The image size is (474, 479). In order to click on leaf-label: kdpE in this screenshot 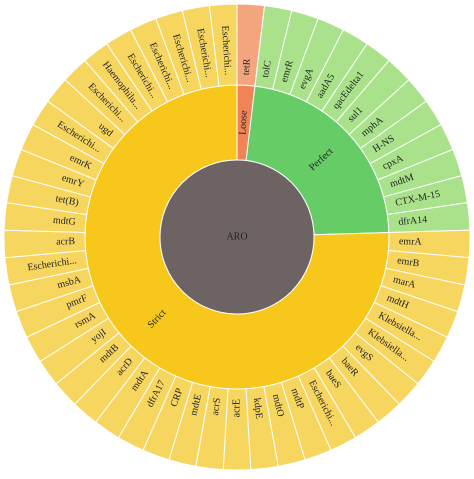, I will do `click(257, 408)`.